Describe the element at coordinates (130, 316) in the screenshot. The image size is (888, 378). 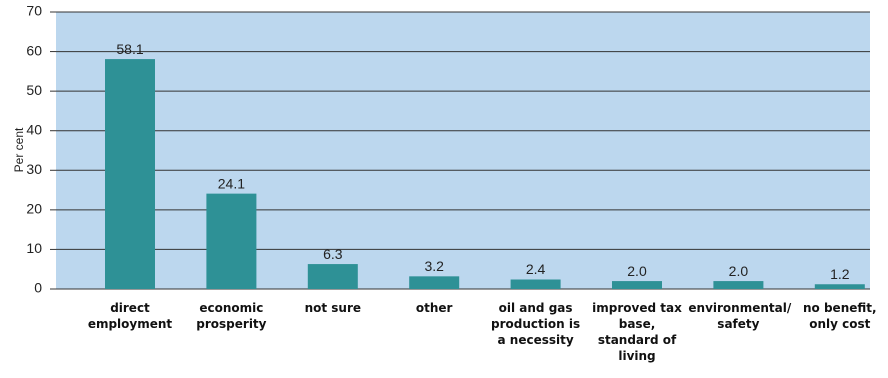
I see `x-tick-label: direct employment` at that location.